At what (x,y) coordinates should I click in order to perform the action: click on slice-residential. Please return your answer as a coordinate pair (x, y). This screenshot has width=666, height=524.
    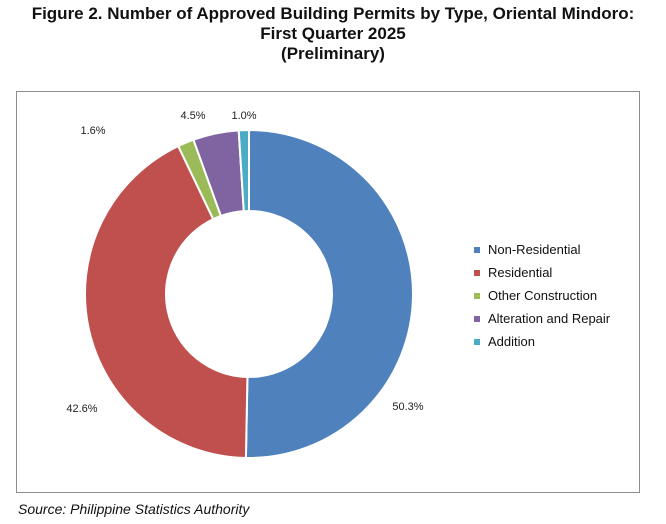
    Looking at the image, I should click on (166, 301).